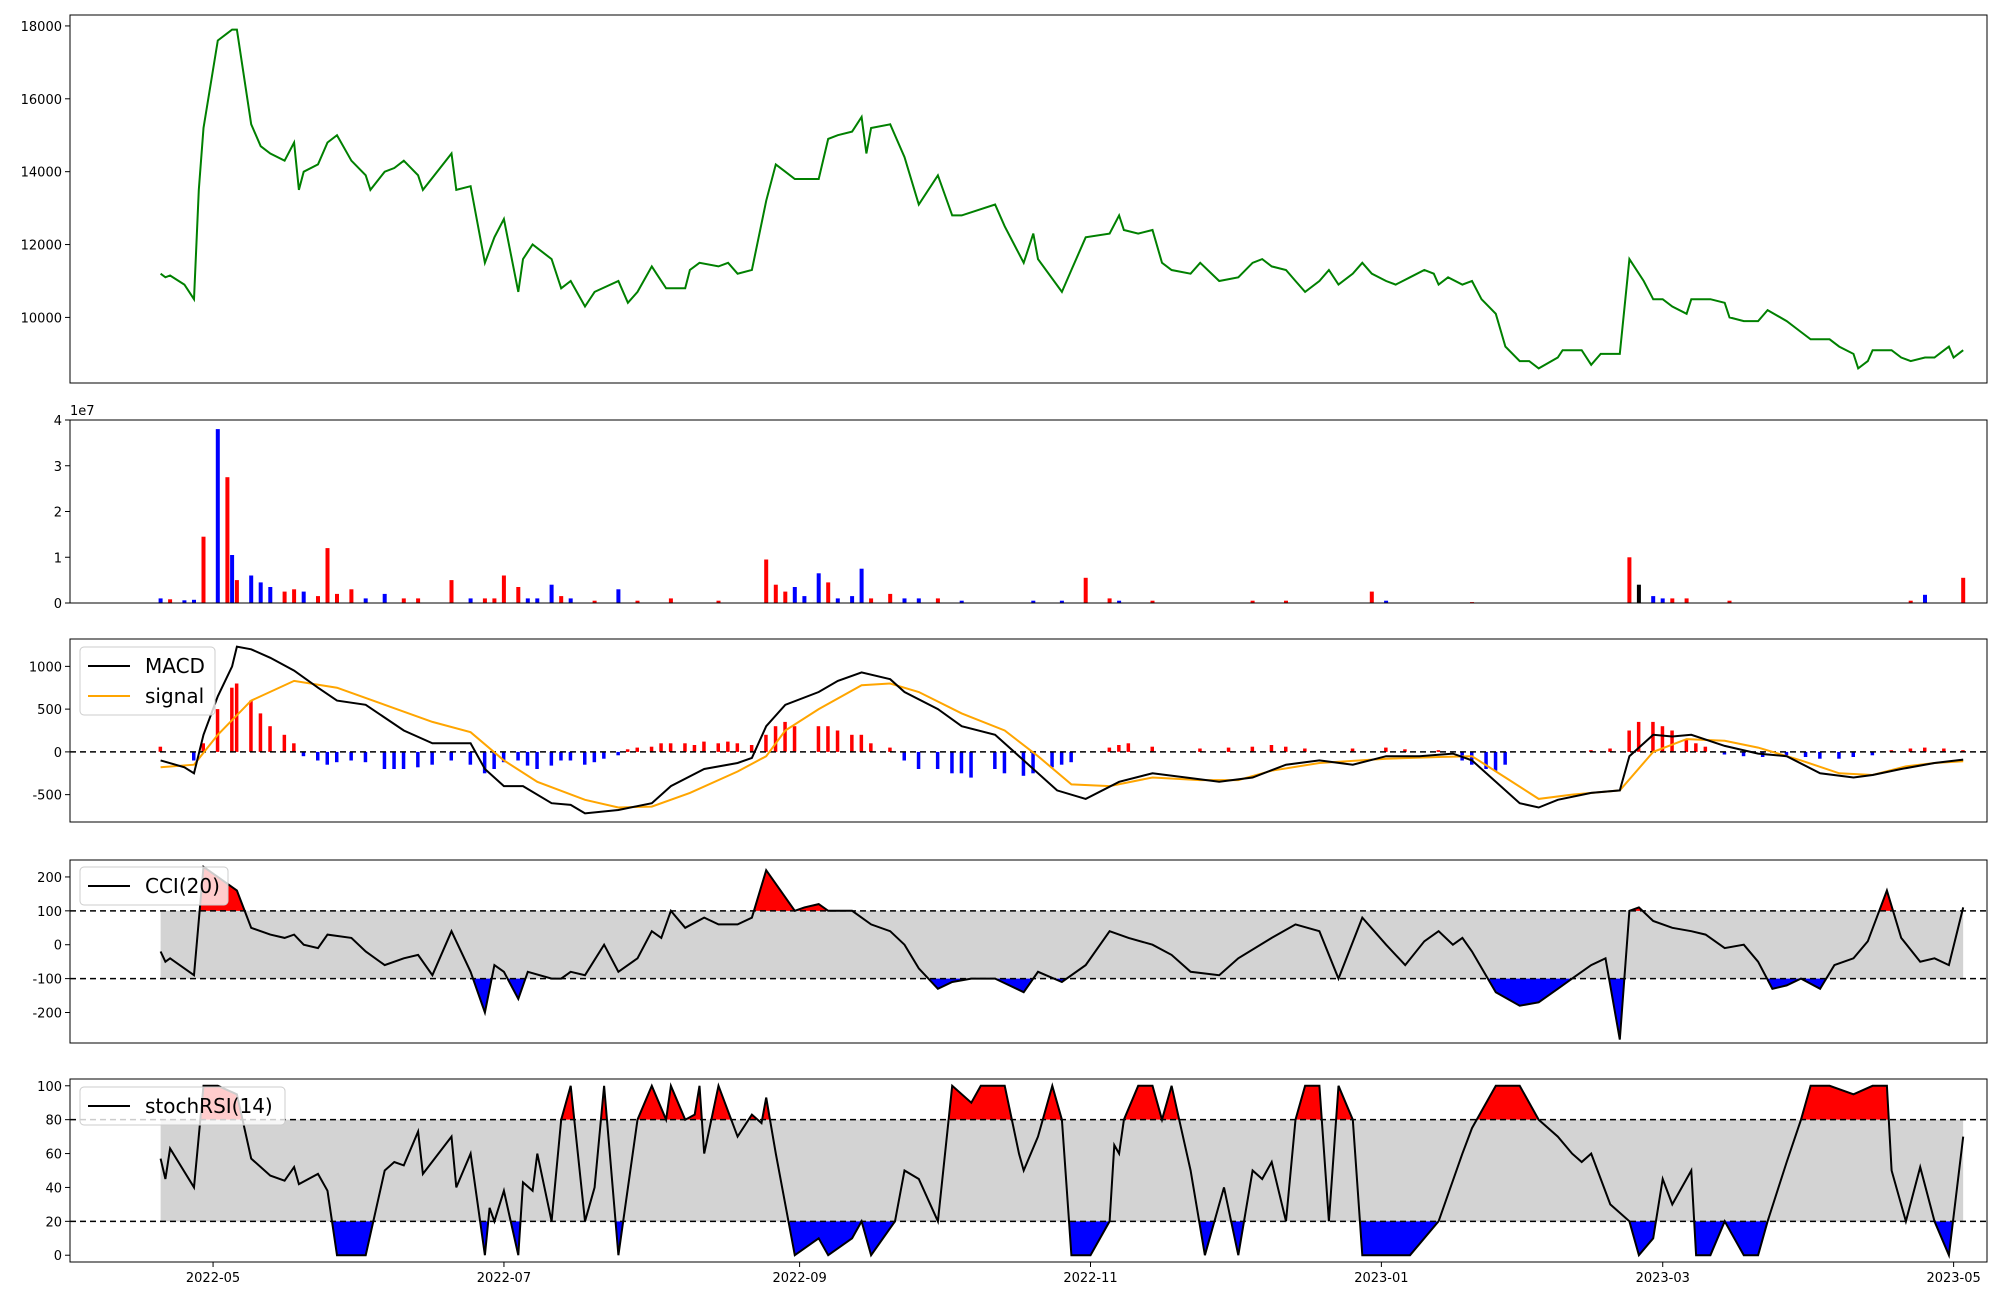 The width and height of the screenshot is (2000, 1300). Describe the element at coordinates (1028, 511) in the screenshot. I see `volume-axes-frame` at that location.